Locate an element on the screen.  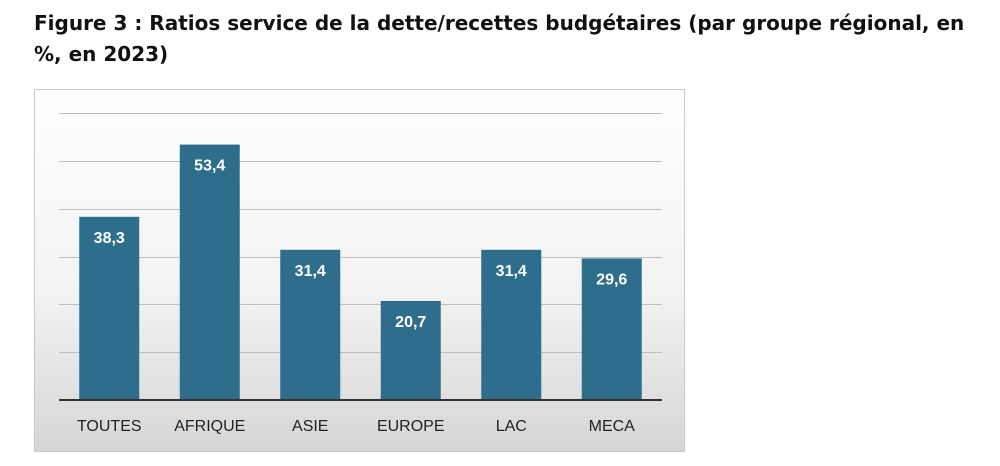
data-label: 53,4 is located at coordinates (209, 166).